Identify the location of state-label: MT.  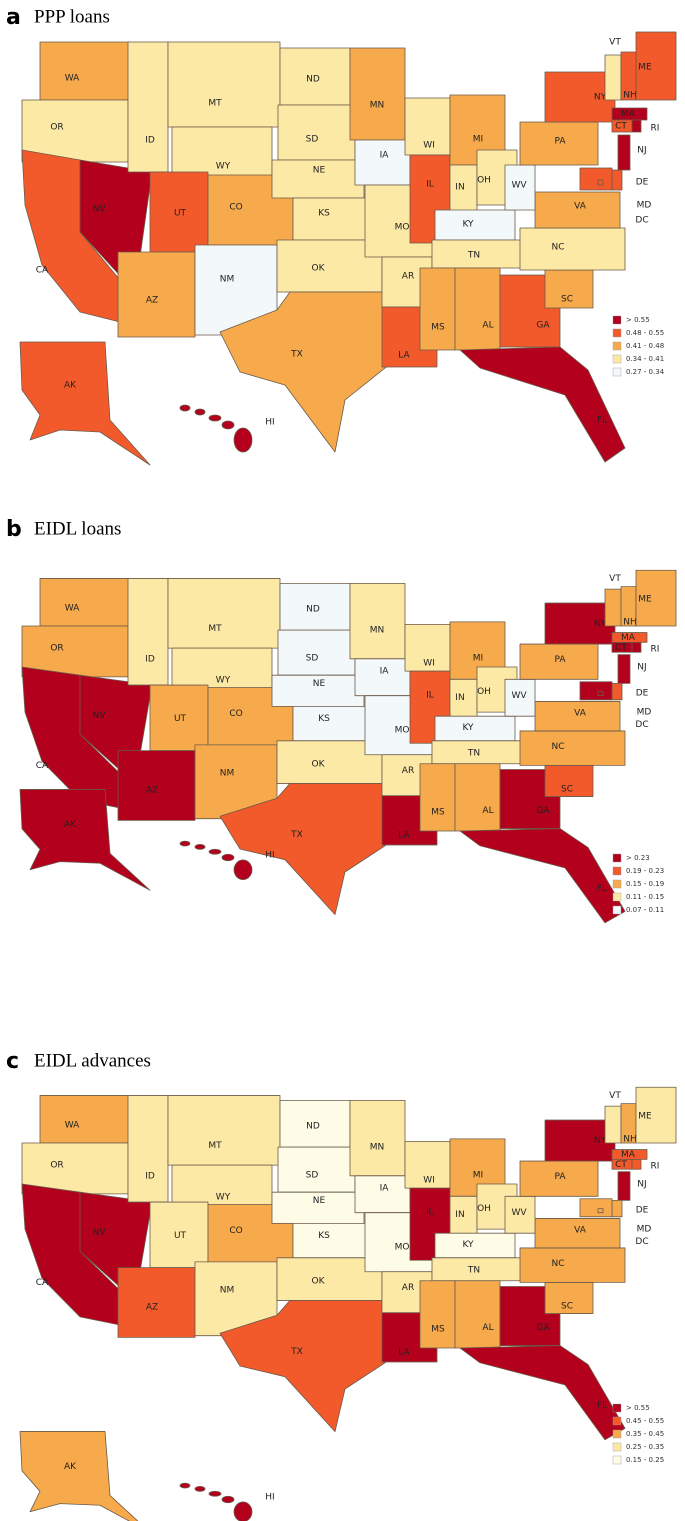
(215, 104).